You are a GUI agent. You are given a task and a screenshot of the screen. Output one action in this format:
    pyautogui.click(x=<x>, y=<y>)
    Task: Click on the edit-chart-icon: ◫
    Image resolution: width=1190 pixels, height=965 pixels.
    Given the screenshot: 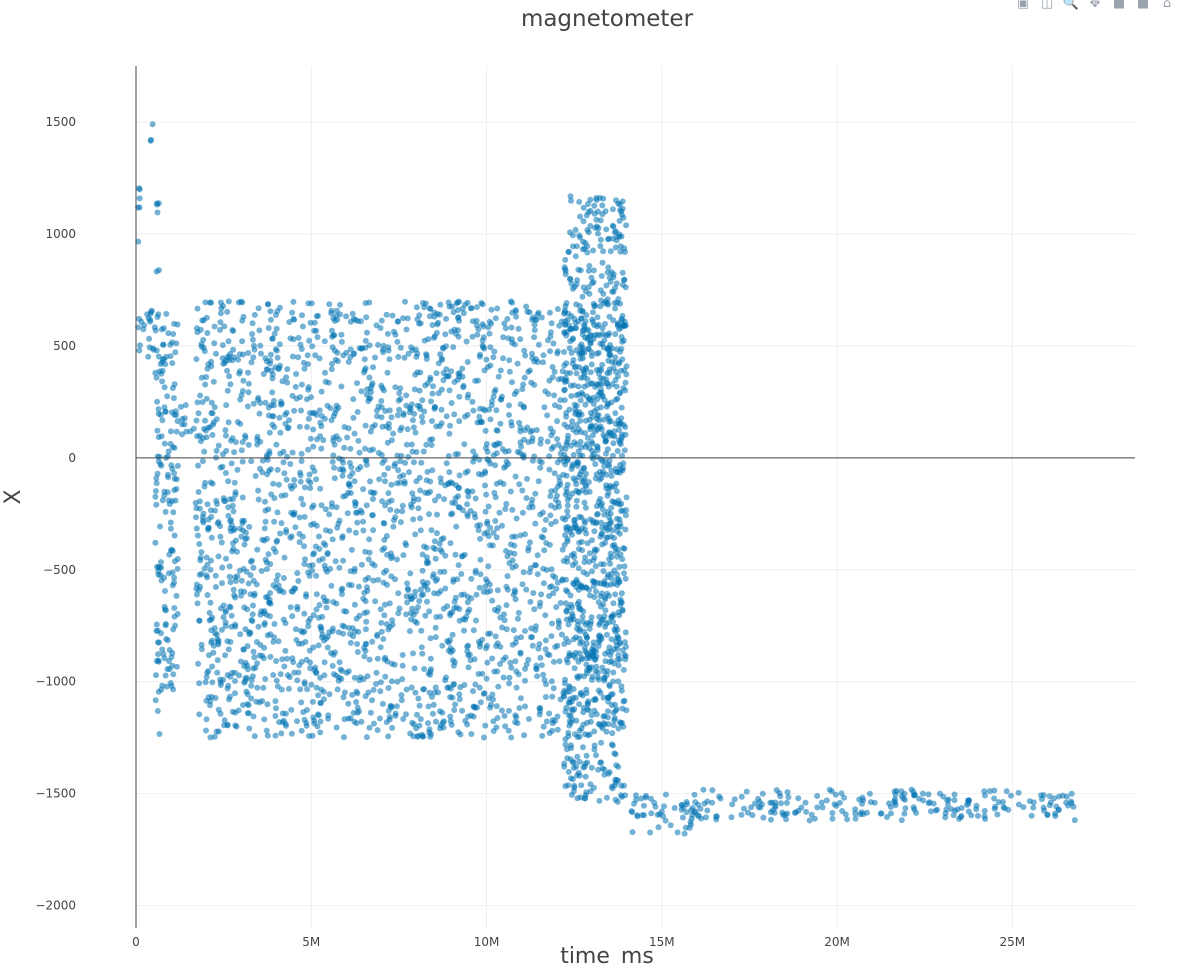 What is the action you would take?
    pyautogui.click(x=1047, y=5)
    